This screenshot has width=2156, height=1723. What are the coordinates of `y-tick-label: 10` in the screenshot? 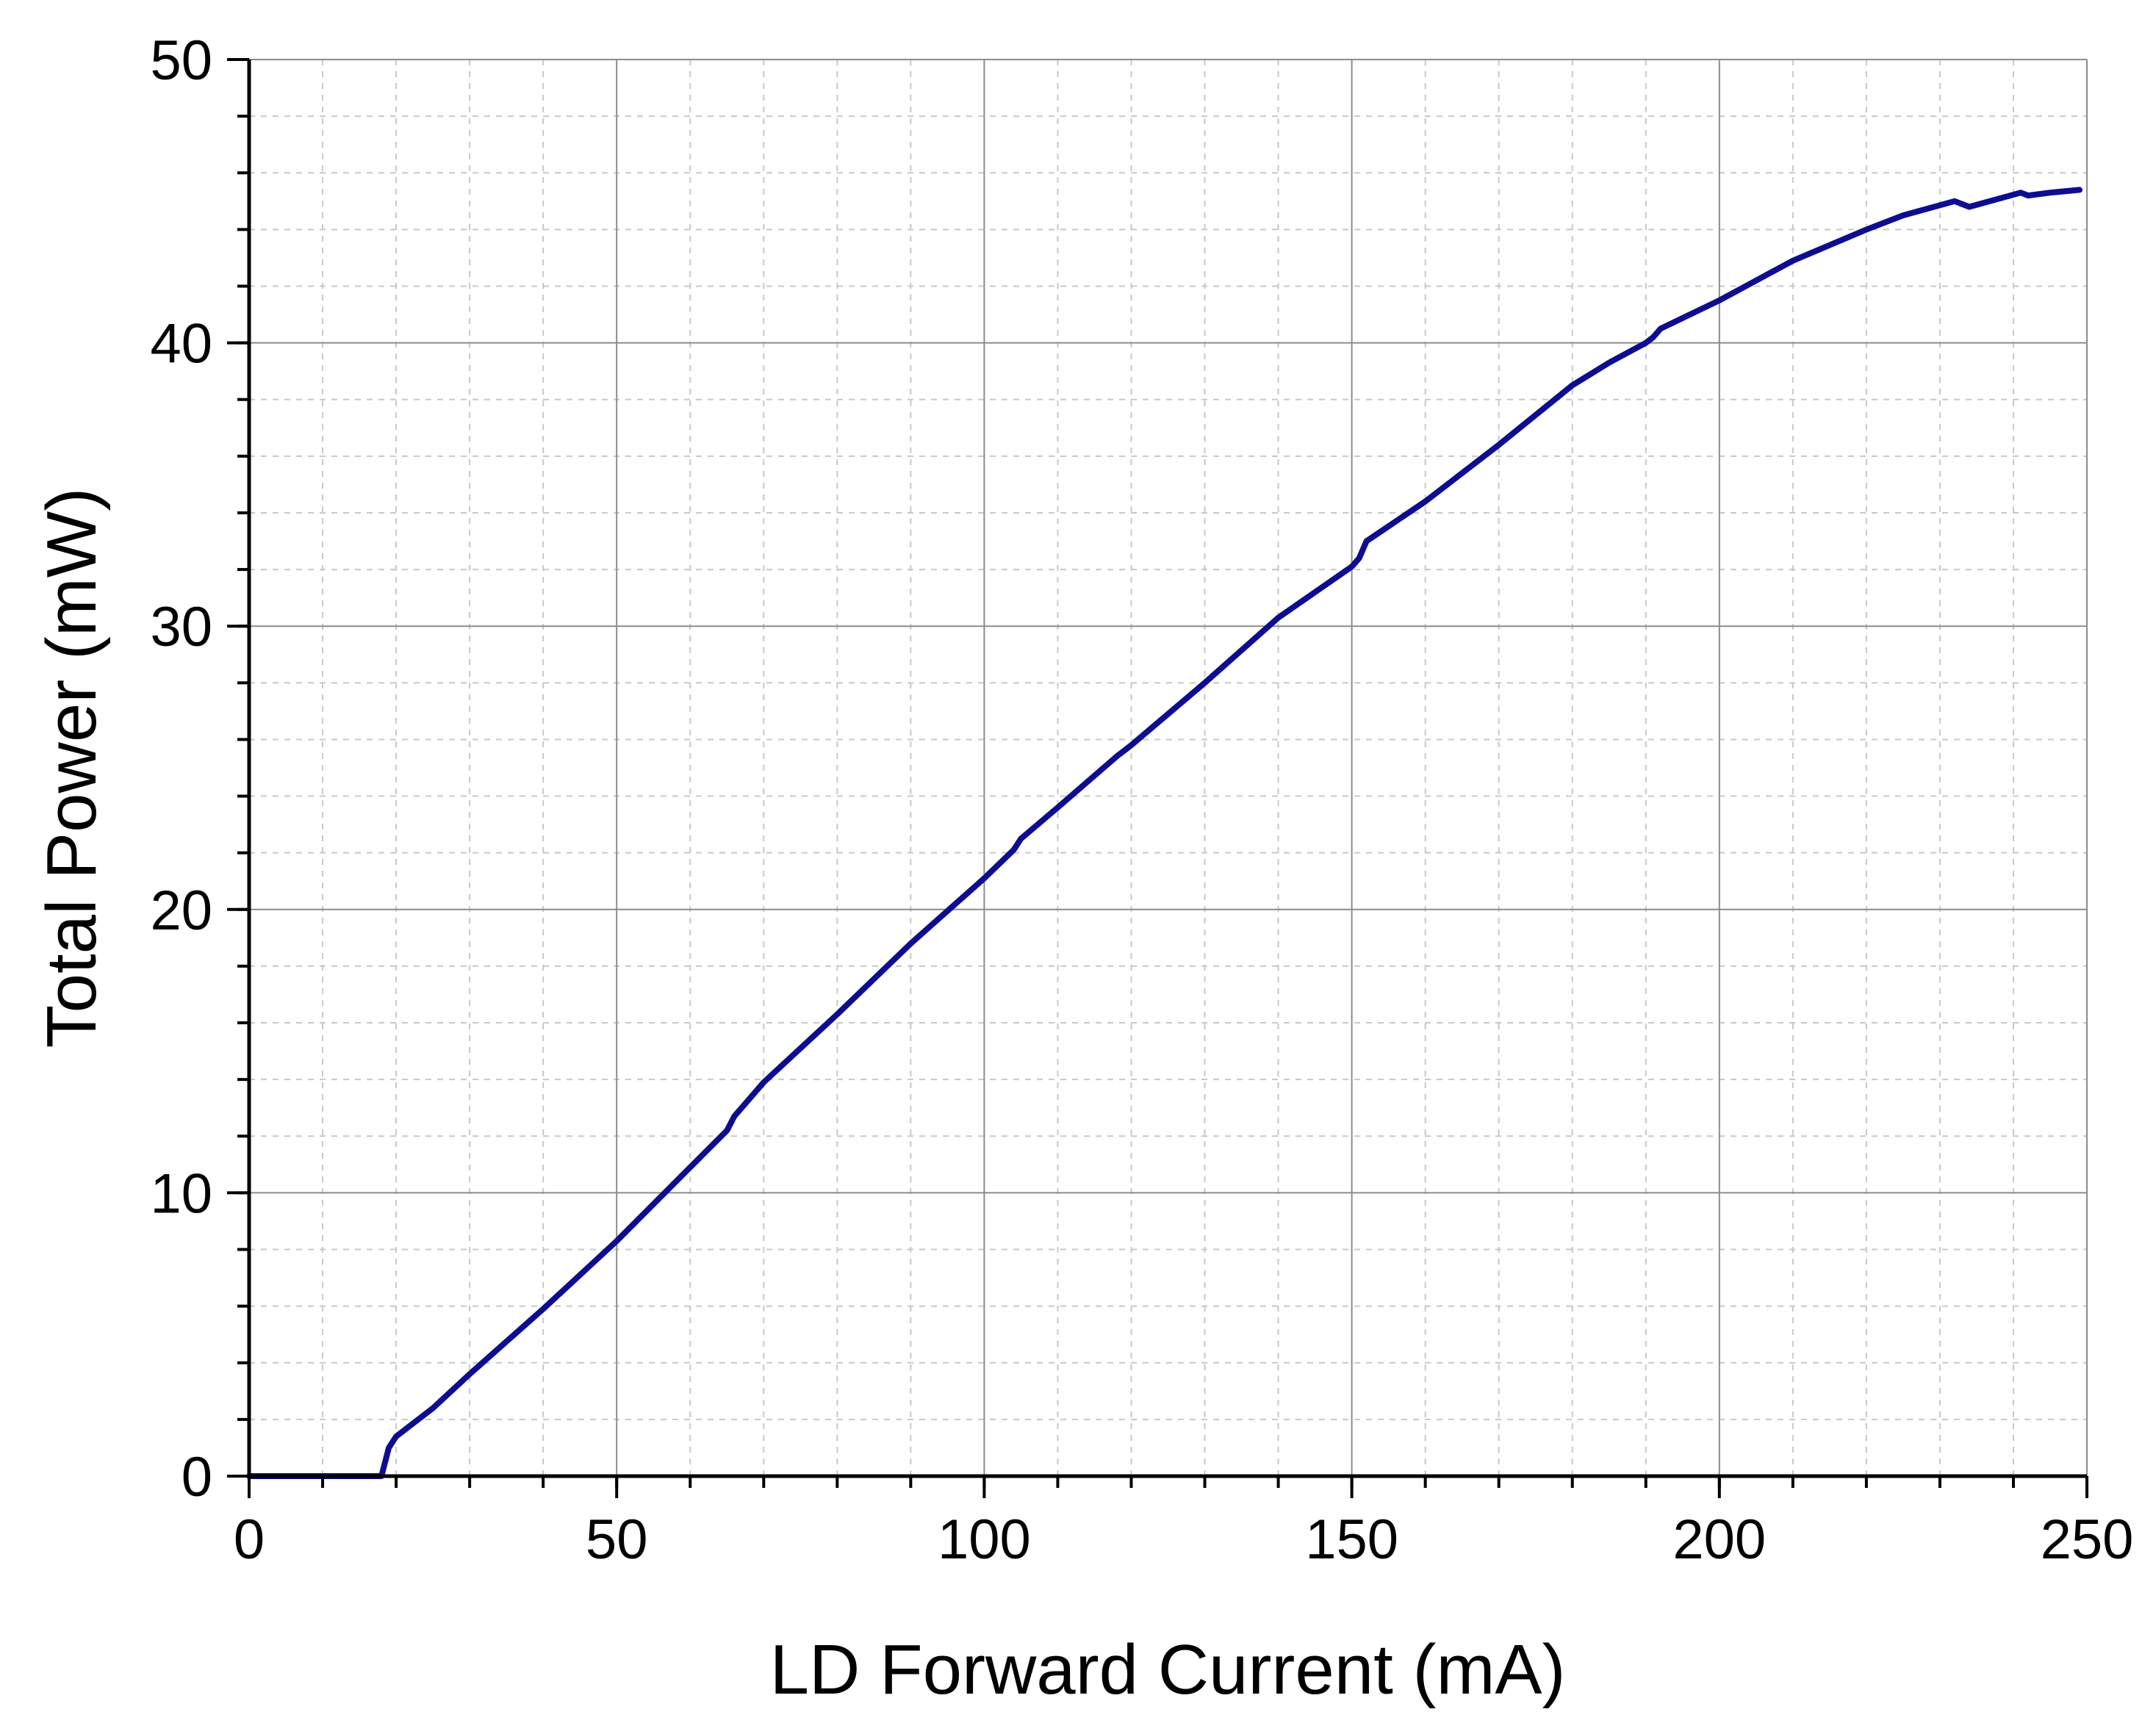 It's located at (181, 1193).